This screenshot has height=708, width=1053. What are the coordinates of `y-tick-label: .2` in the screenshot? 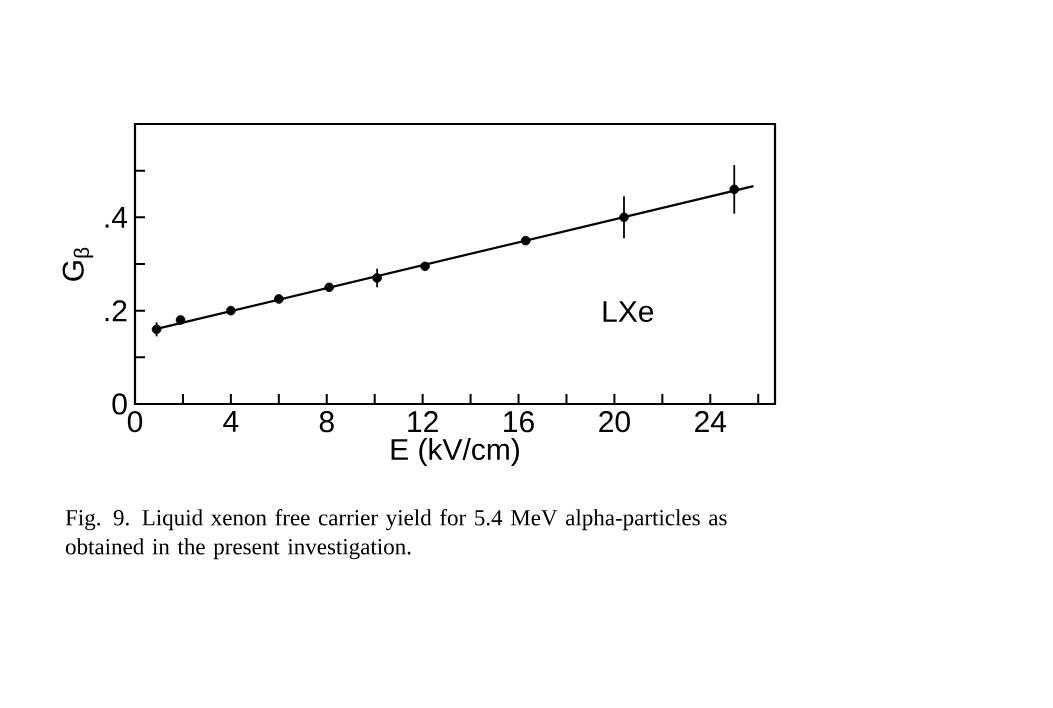 It's located at (116, 311).